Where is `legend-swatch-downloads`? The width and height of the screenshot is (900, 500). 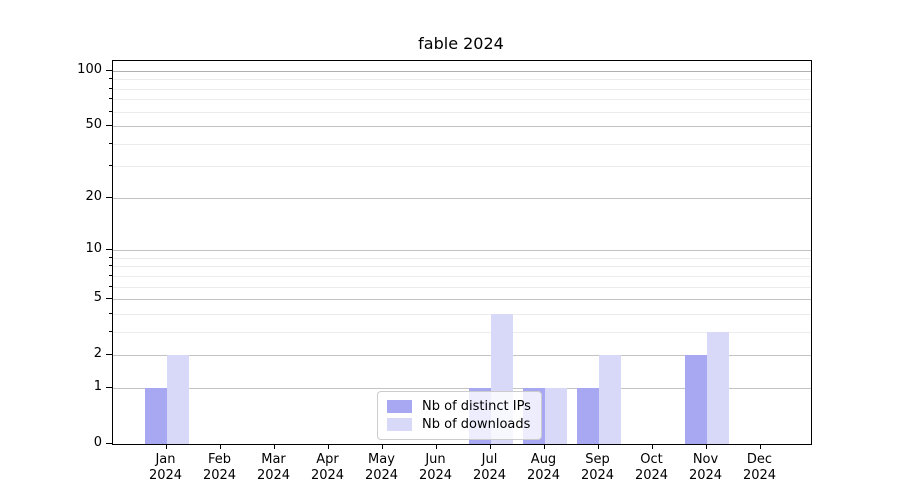
legend-swatch-downloads is located at coordinates (399, 424).